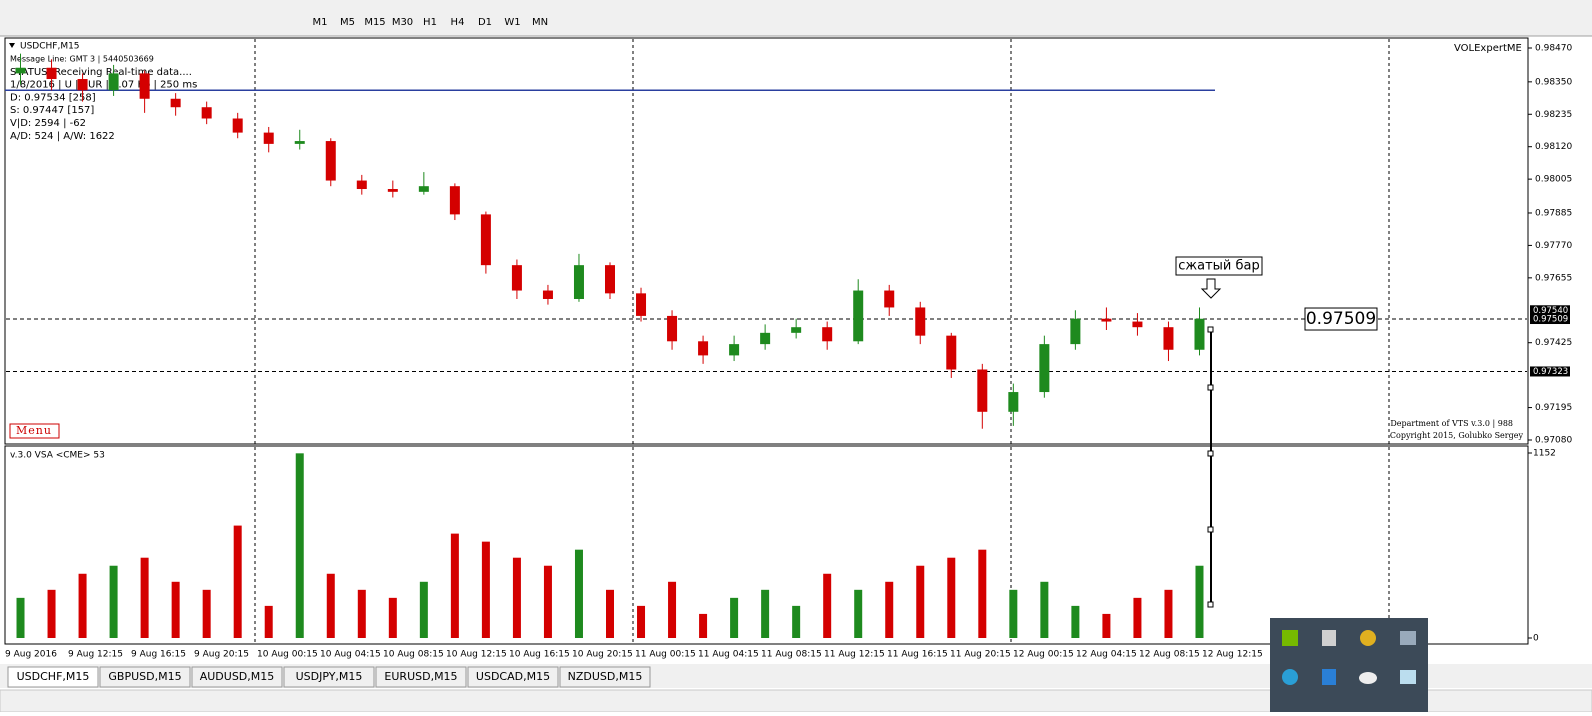  What do you see at coordinates (1553, 213) in the screenshot?
I see `y-tick-label: 0.97885` at bounding box center [1553, 213].